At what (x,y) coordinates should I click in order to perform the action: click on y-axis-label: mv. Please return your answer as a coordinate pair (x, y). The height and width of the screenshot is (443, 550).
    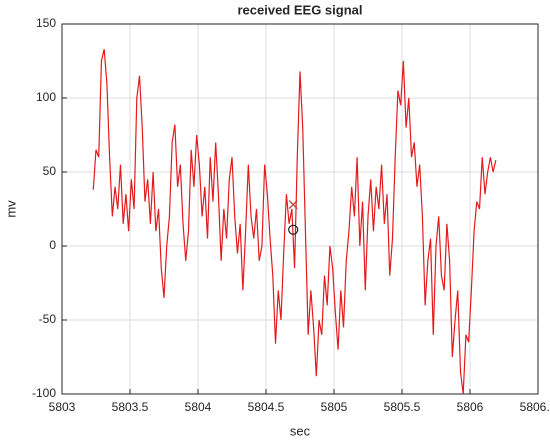
    Looking at the image, I should click on (10, 209).